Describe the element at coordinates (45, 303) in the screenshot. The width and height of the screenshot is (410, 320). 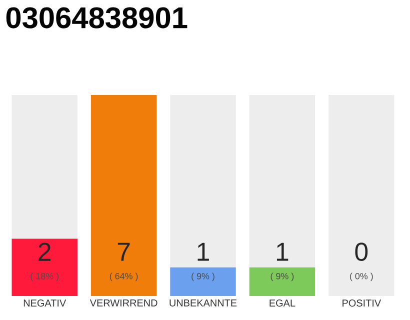
I see `x-tick-label: NEGATIV` at that location.